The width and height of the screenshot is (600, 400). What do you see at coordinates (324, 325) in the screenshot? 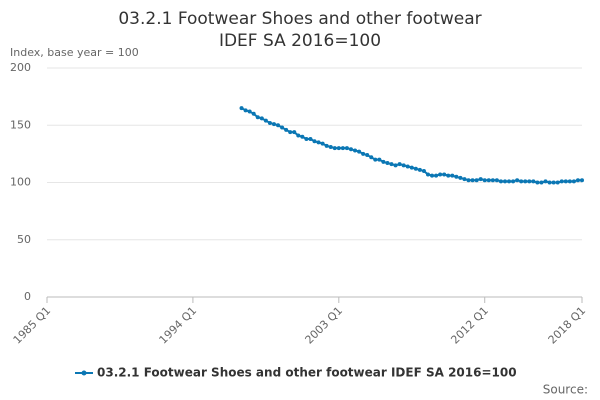
I see `x-tick-label: 2003 Q1` at bounding box center [324, 325].